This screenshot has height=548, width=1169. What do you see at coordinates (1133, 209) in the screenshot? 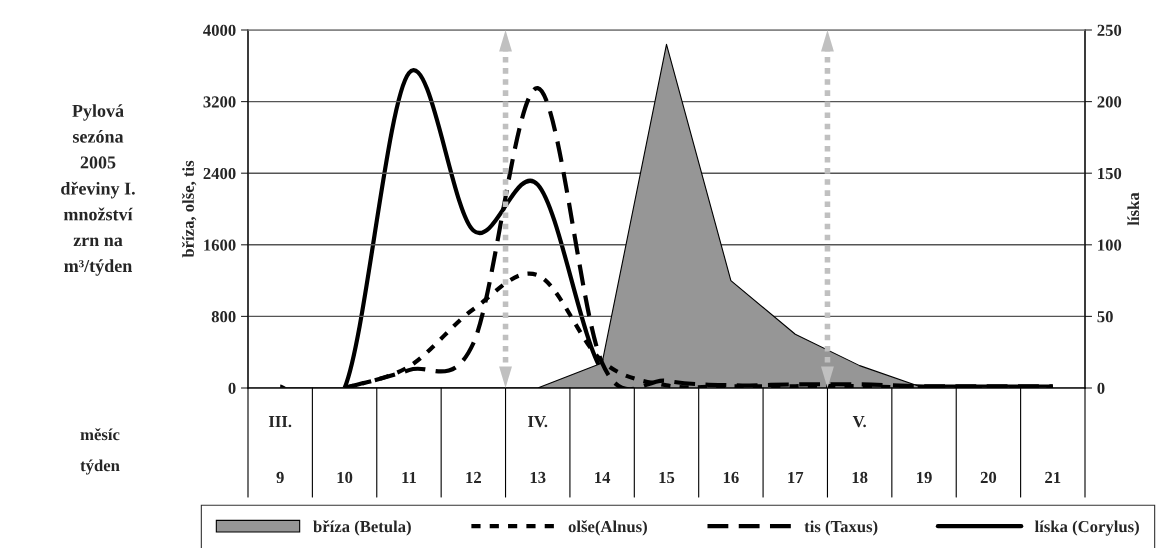
I see `y2-axis-title: líska` at bounding box center [1133, 209].